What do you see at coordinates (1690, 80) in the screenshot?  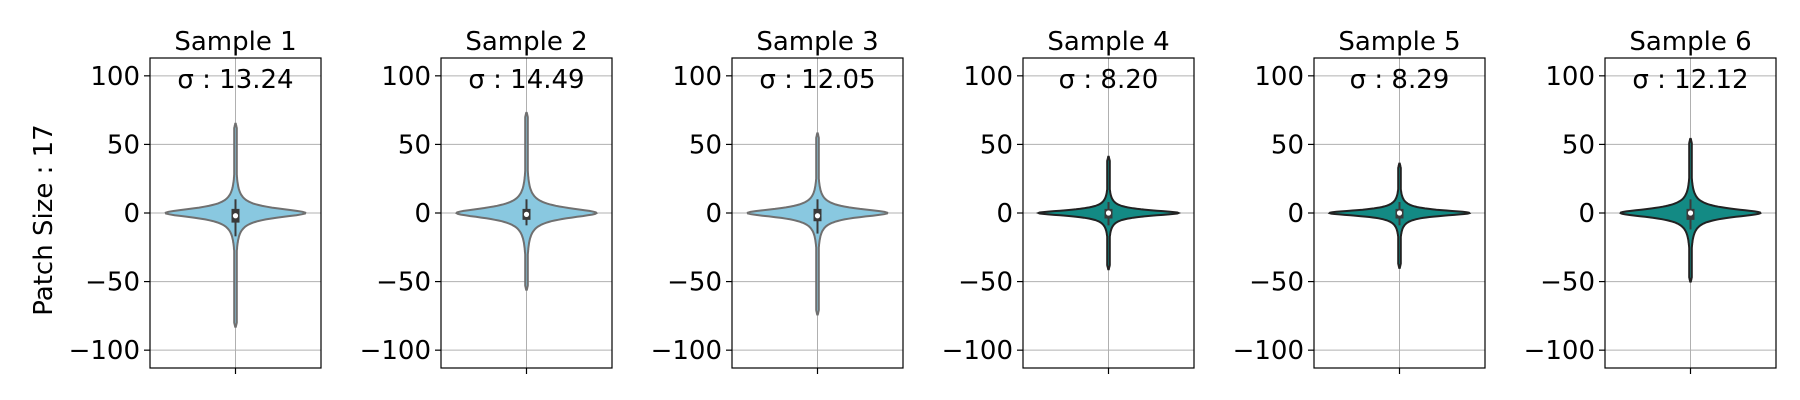 I see `sigma-annotation: σ : 12.12` at bounding box center [1690, 80].